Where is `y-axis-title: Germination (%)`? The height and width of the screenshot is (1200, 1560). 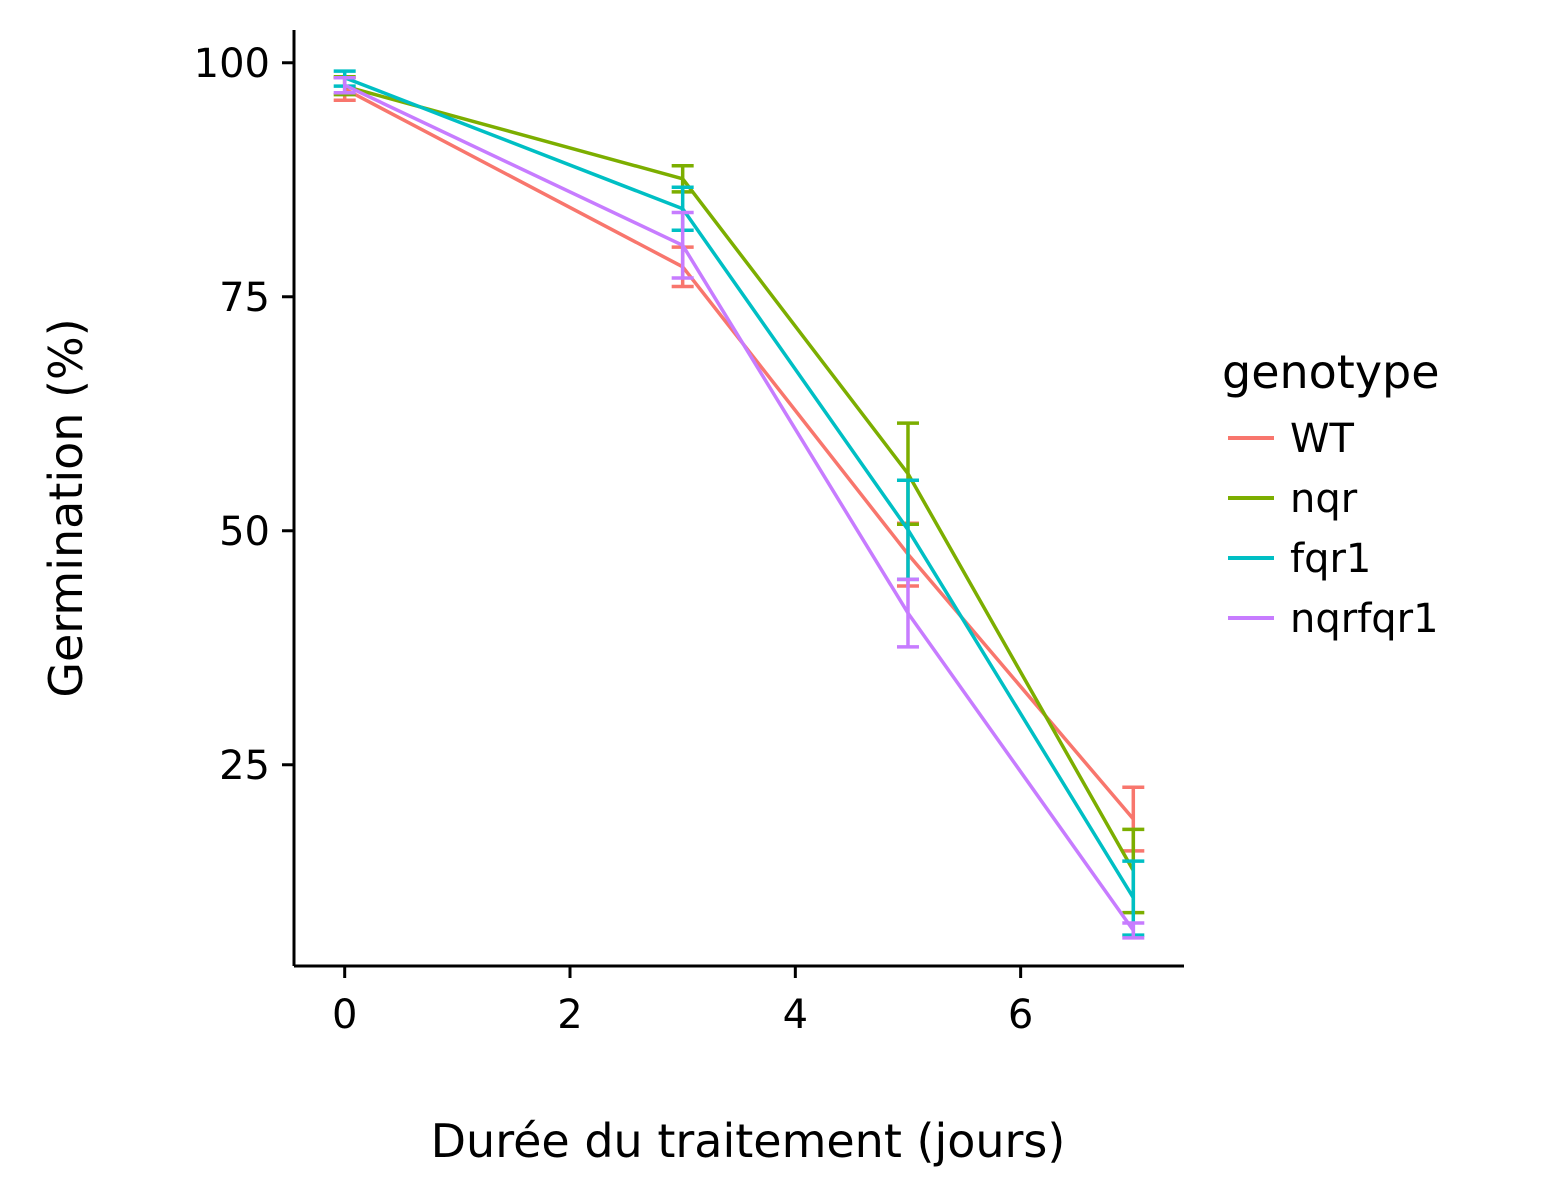 y-axis-title: Germination (%) is located at coordinates (66, 507).